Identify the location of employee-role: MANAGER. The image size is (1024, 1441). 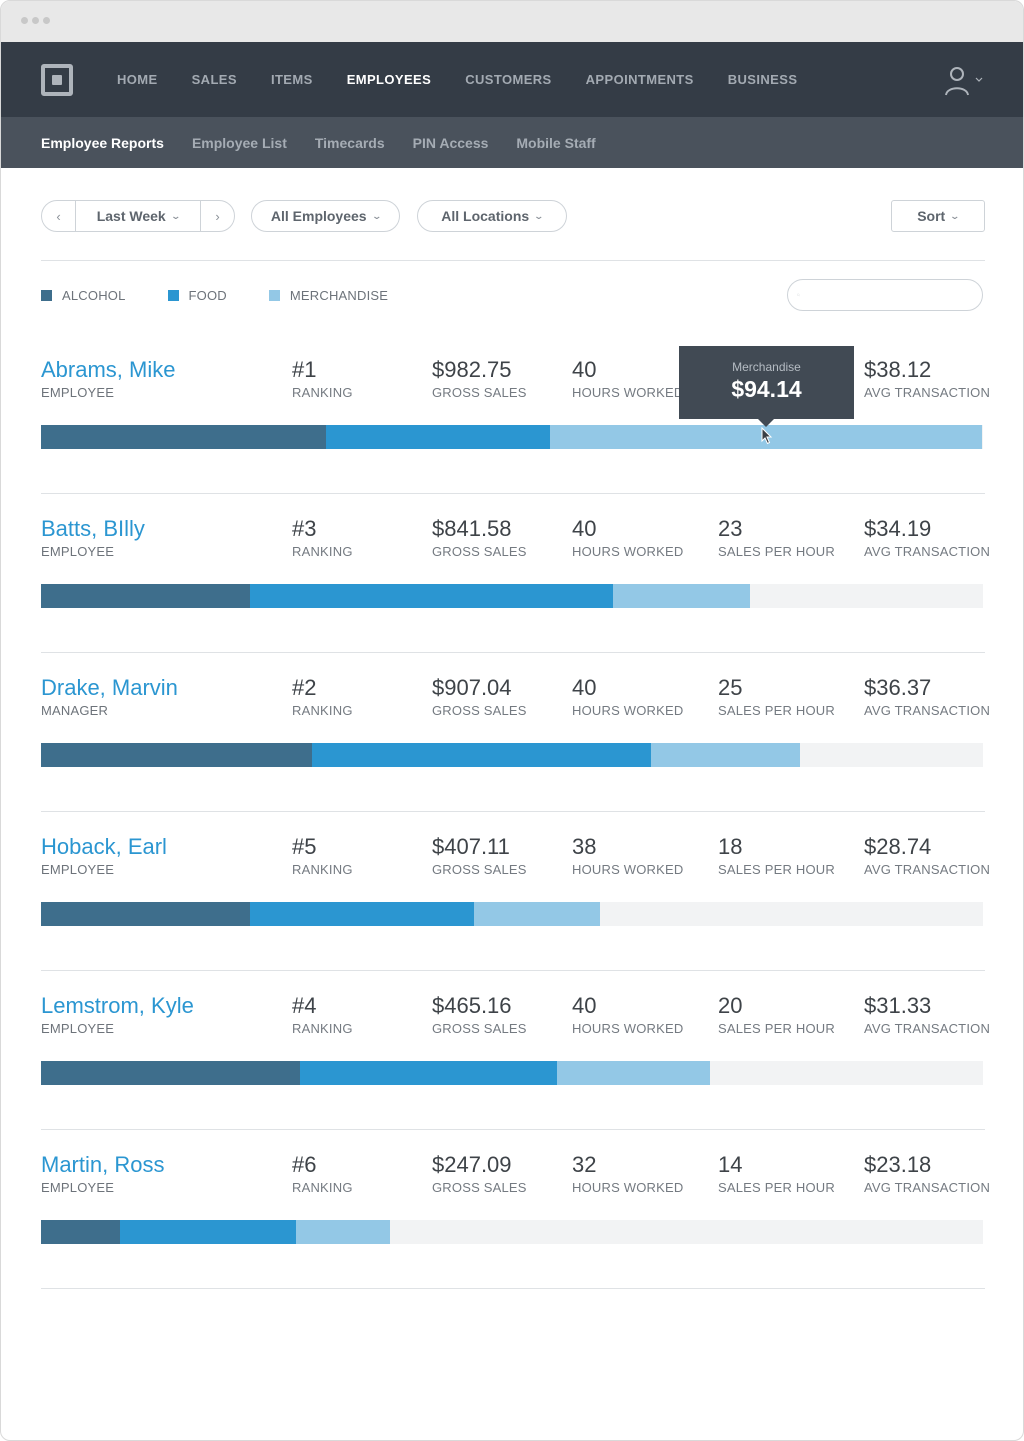
(75, 710).